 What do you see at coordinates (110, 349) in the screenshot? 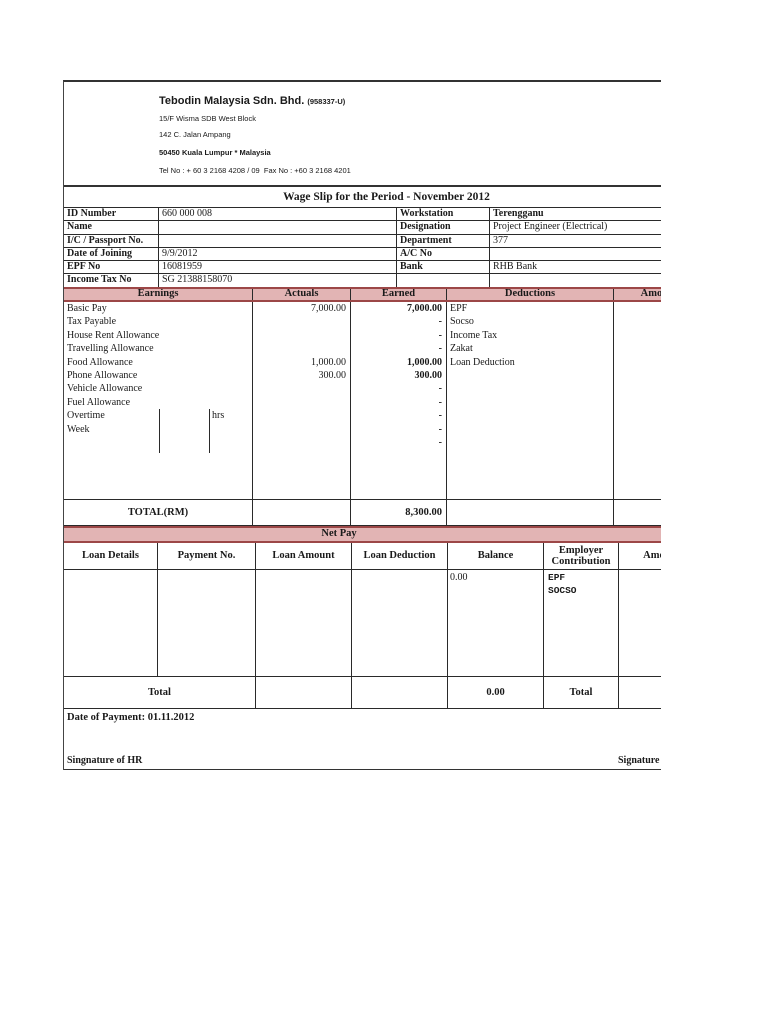
I see `earnings-label: Travelling Allowance` at bounding box center [110, 349].